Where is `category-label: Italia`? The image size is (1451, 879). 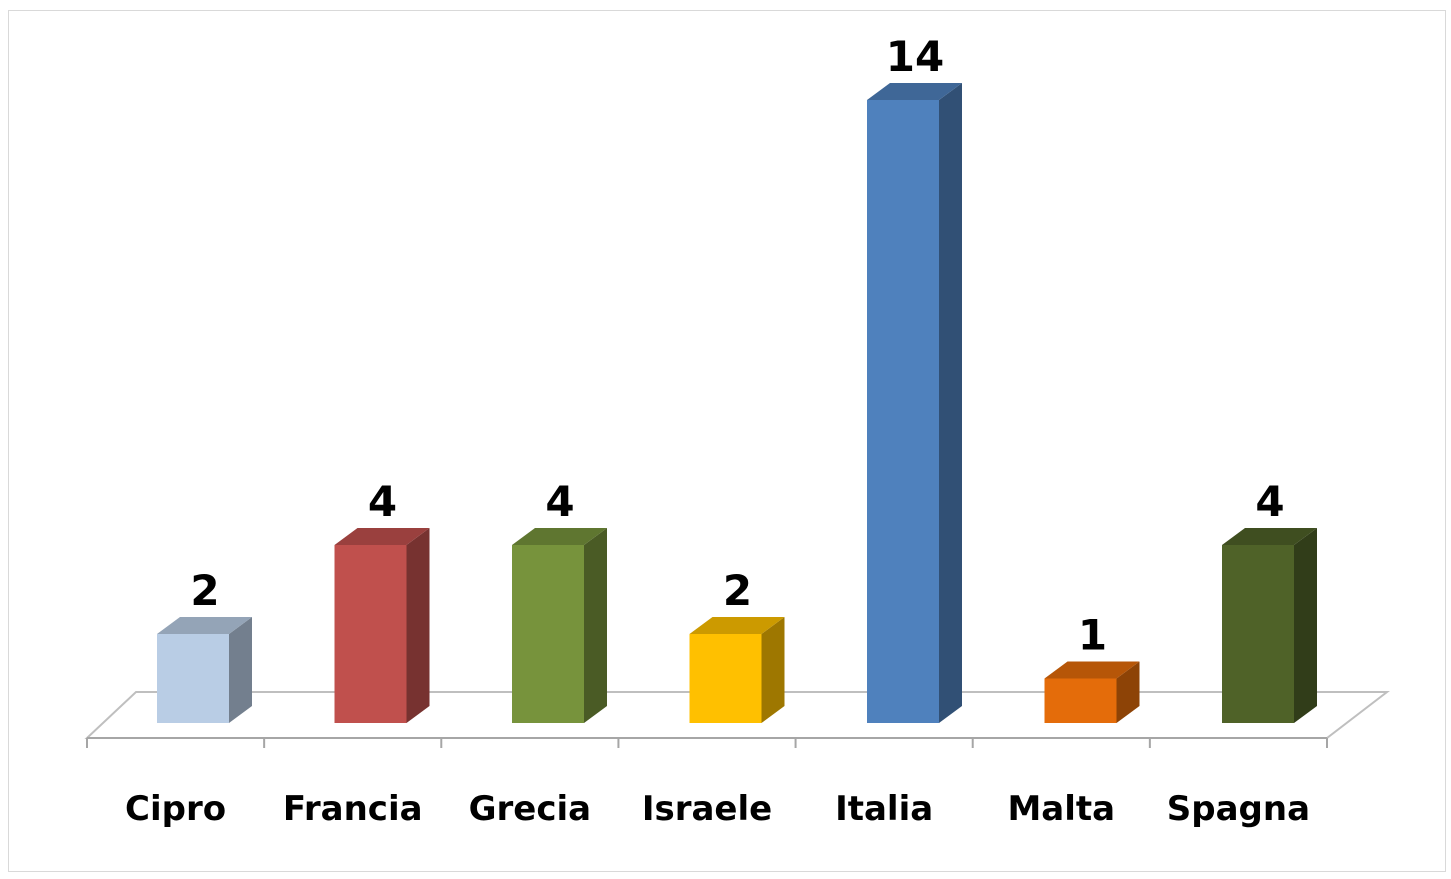
category-label: Italia is located at coordinates (884, 809).